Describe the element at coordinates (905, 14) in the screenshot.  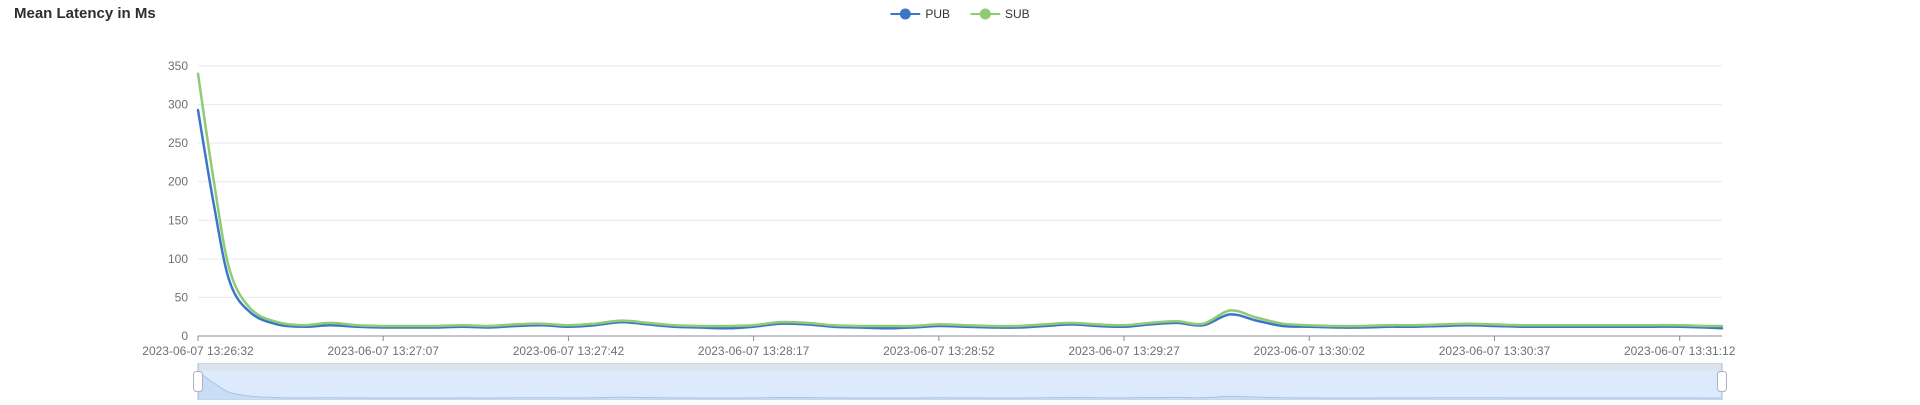
I see `pub-line-dot-icon` at that location.